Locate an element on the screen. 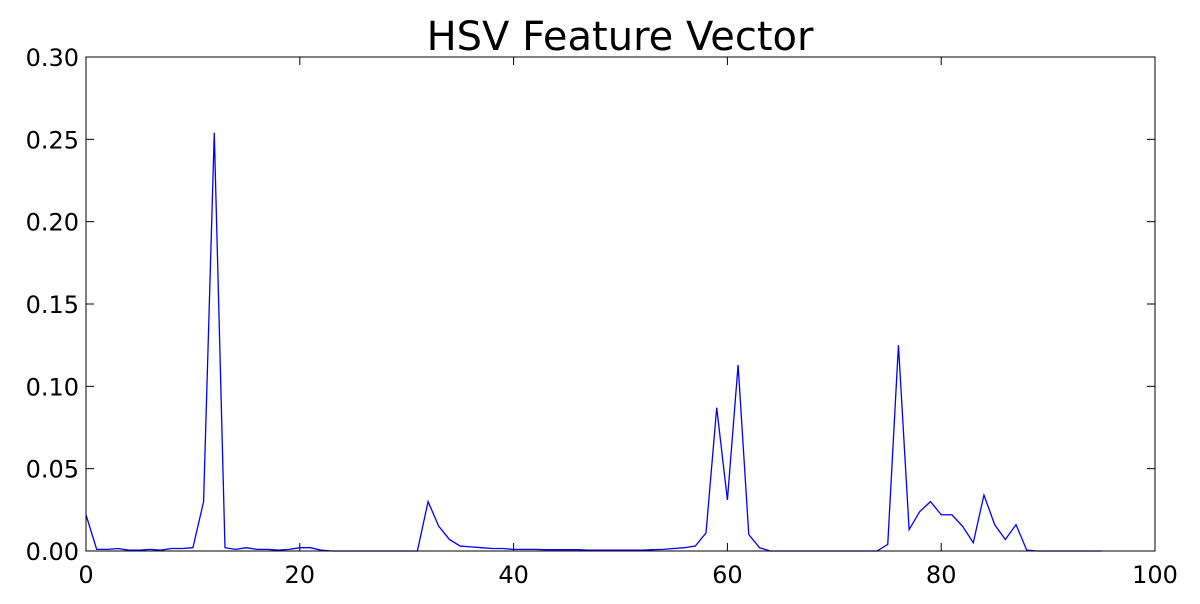 The height and width of the screenshot is (604, 1200). x-tick-label: 0 is located at coordinates (85, 575).